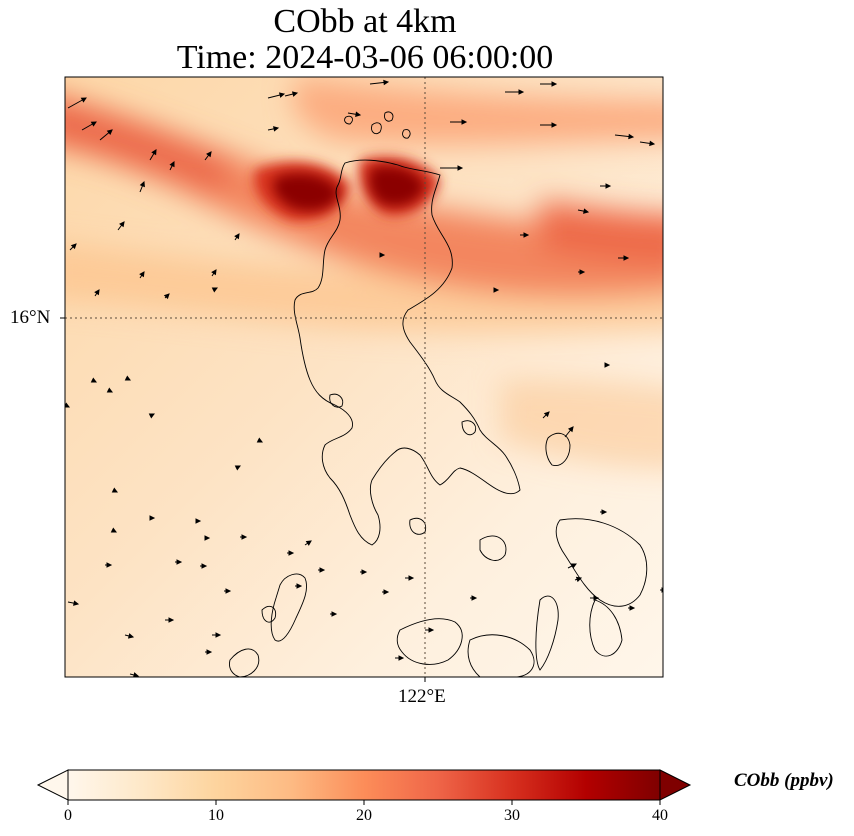 The height and width of the screenshot is (836, 854). Describe the element at coordinates (660, 815) in the screenshot. I see `colorbar-tick-40: 40` at that location.